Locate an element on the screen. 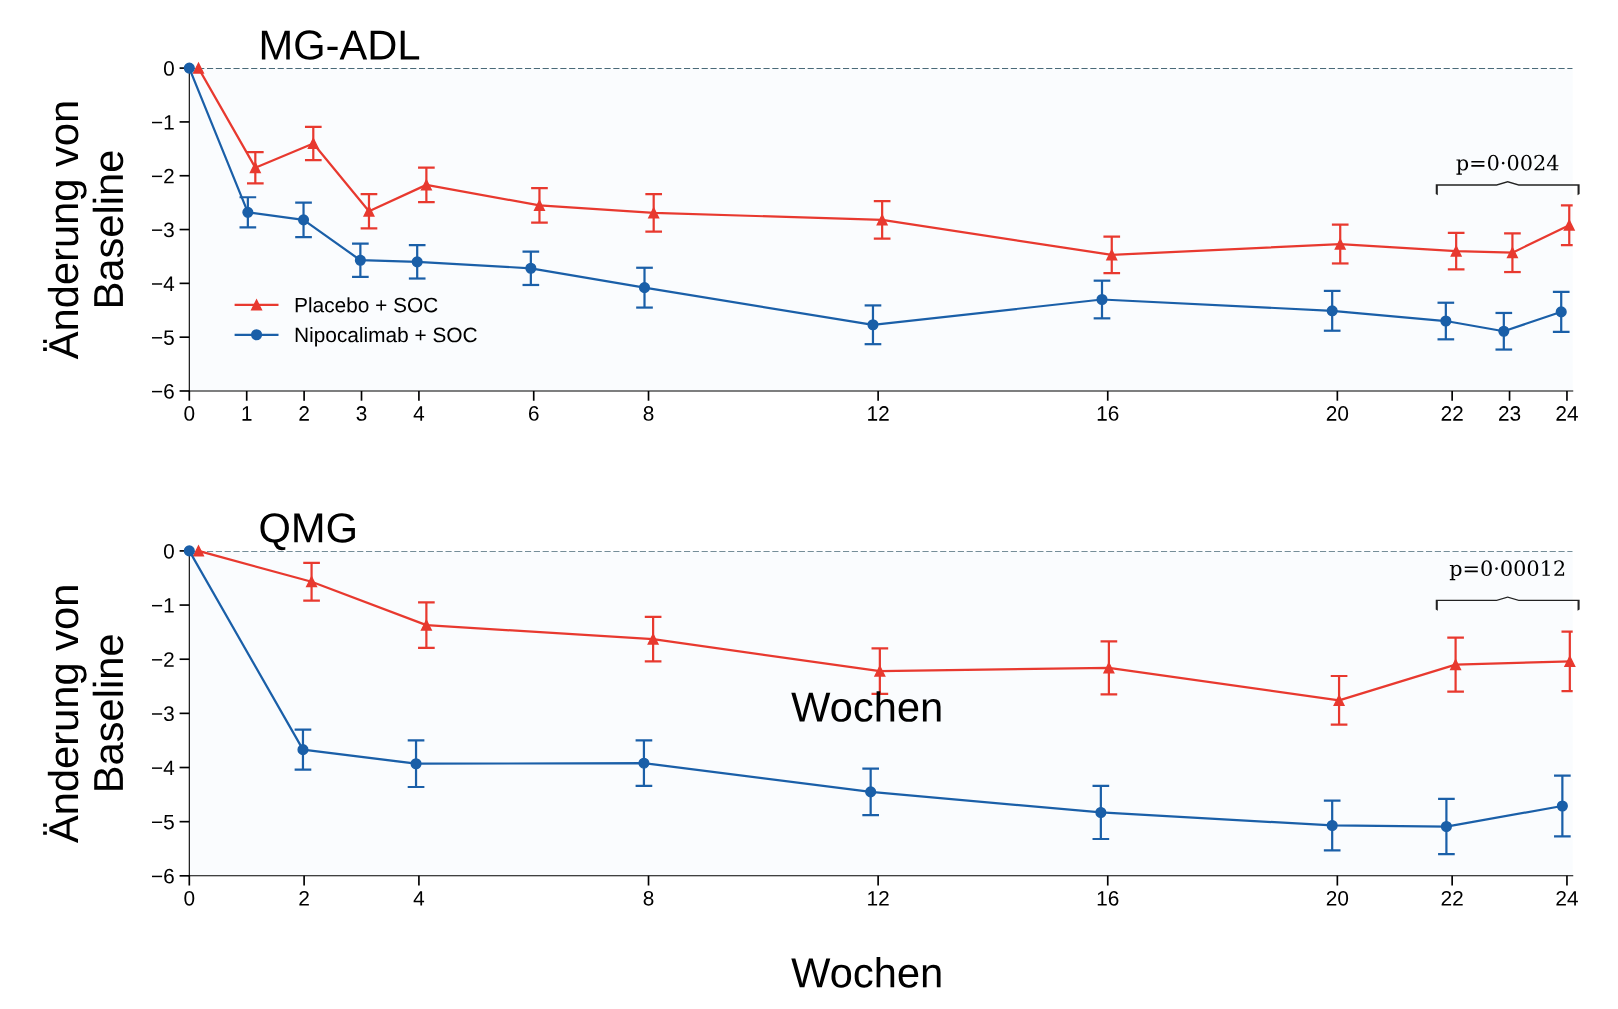 The image size is (1618, 1009). x-tick-label: 6 is located at coordinates (533, 413).